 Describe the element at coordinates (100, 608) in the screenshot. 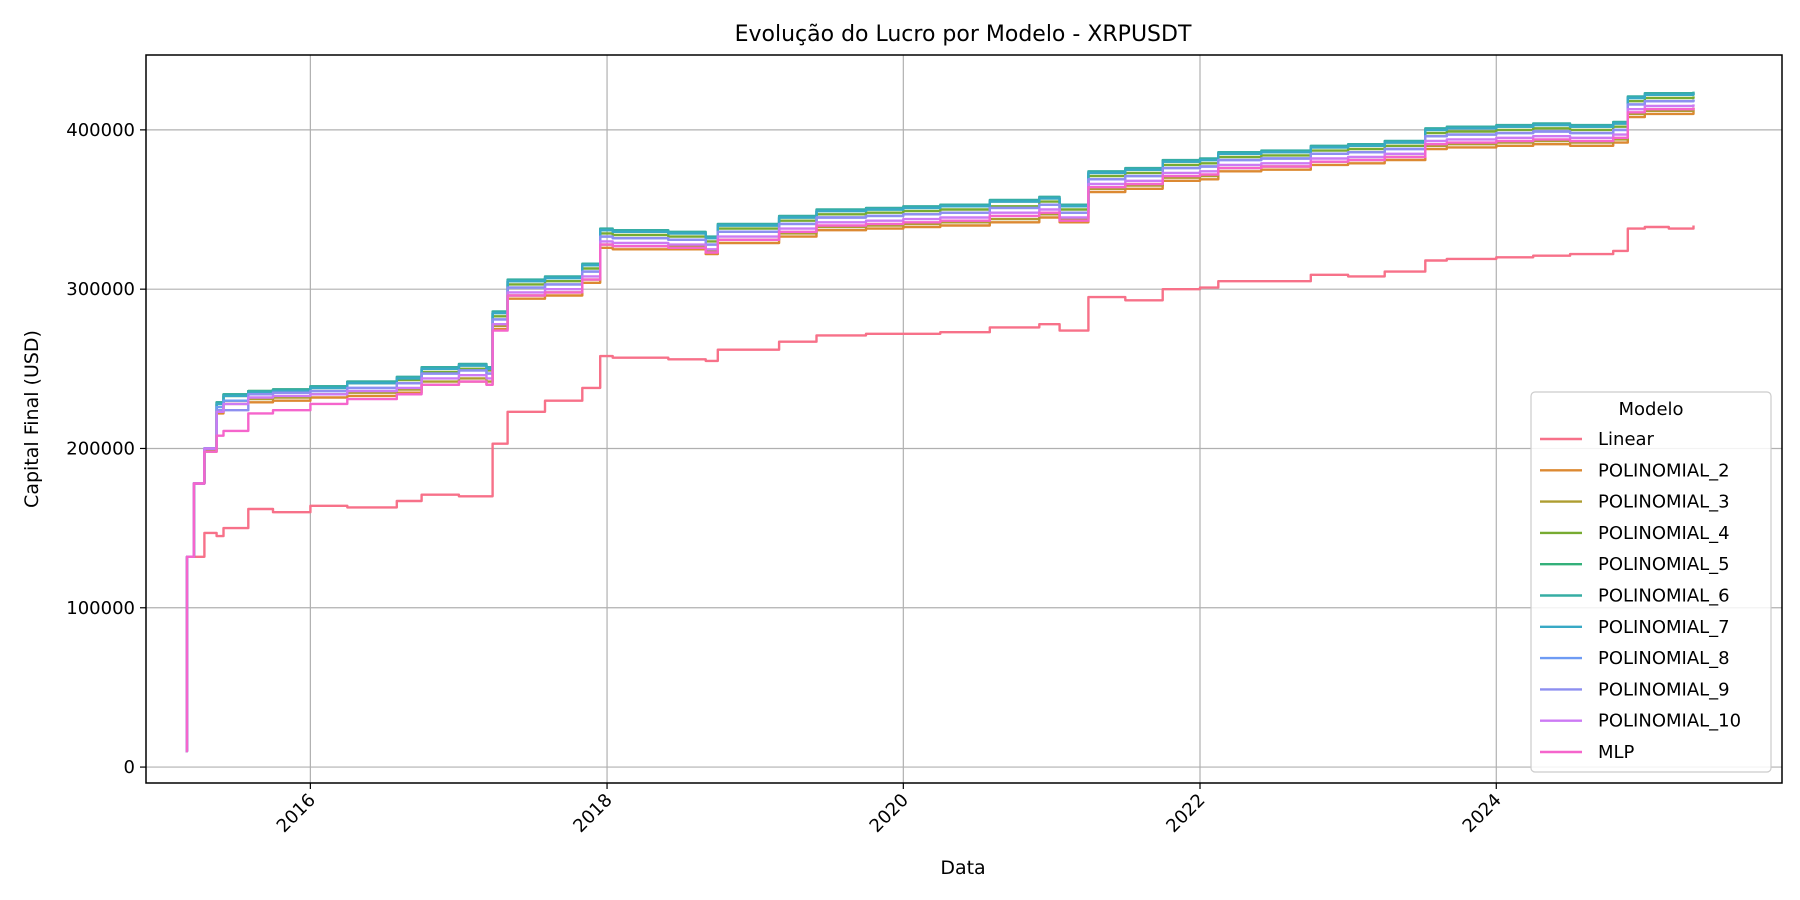

I see `y-tick-label: 100000` at that location.